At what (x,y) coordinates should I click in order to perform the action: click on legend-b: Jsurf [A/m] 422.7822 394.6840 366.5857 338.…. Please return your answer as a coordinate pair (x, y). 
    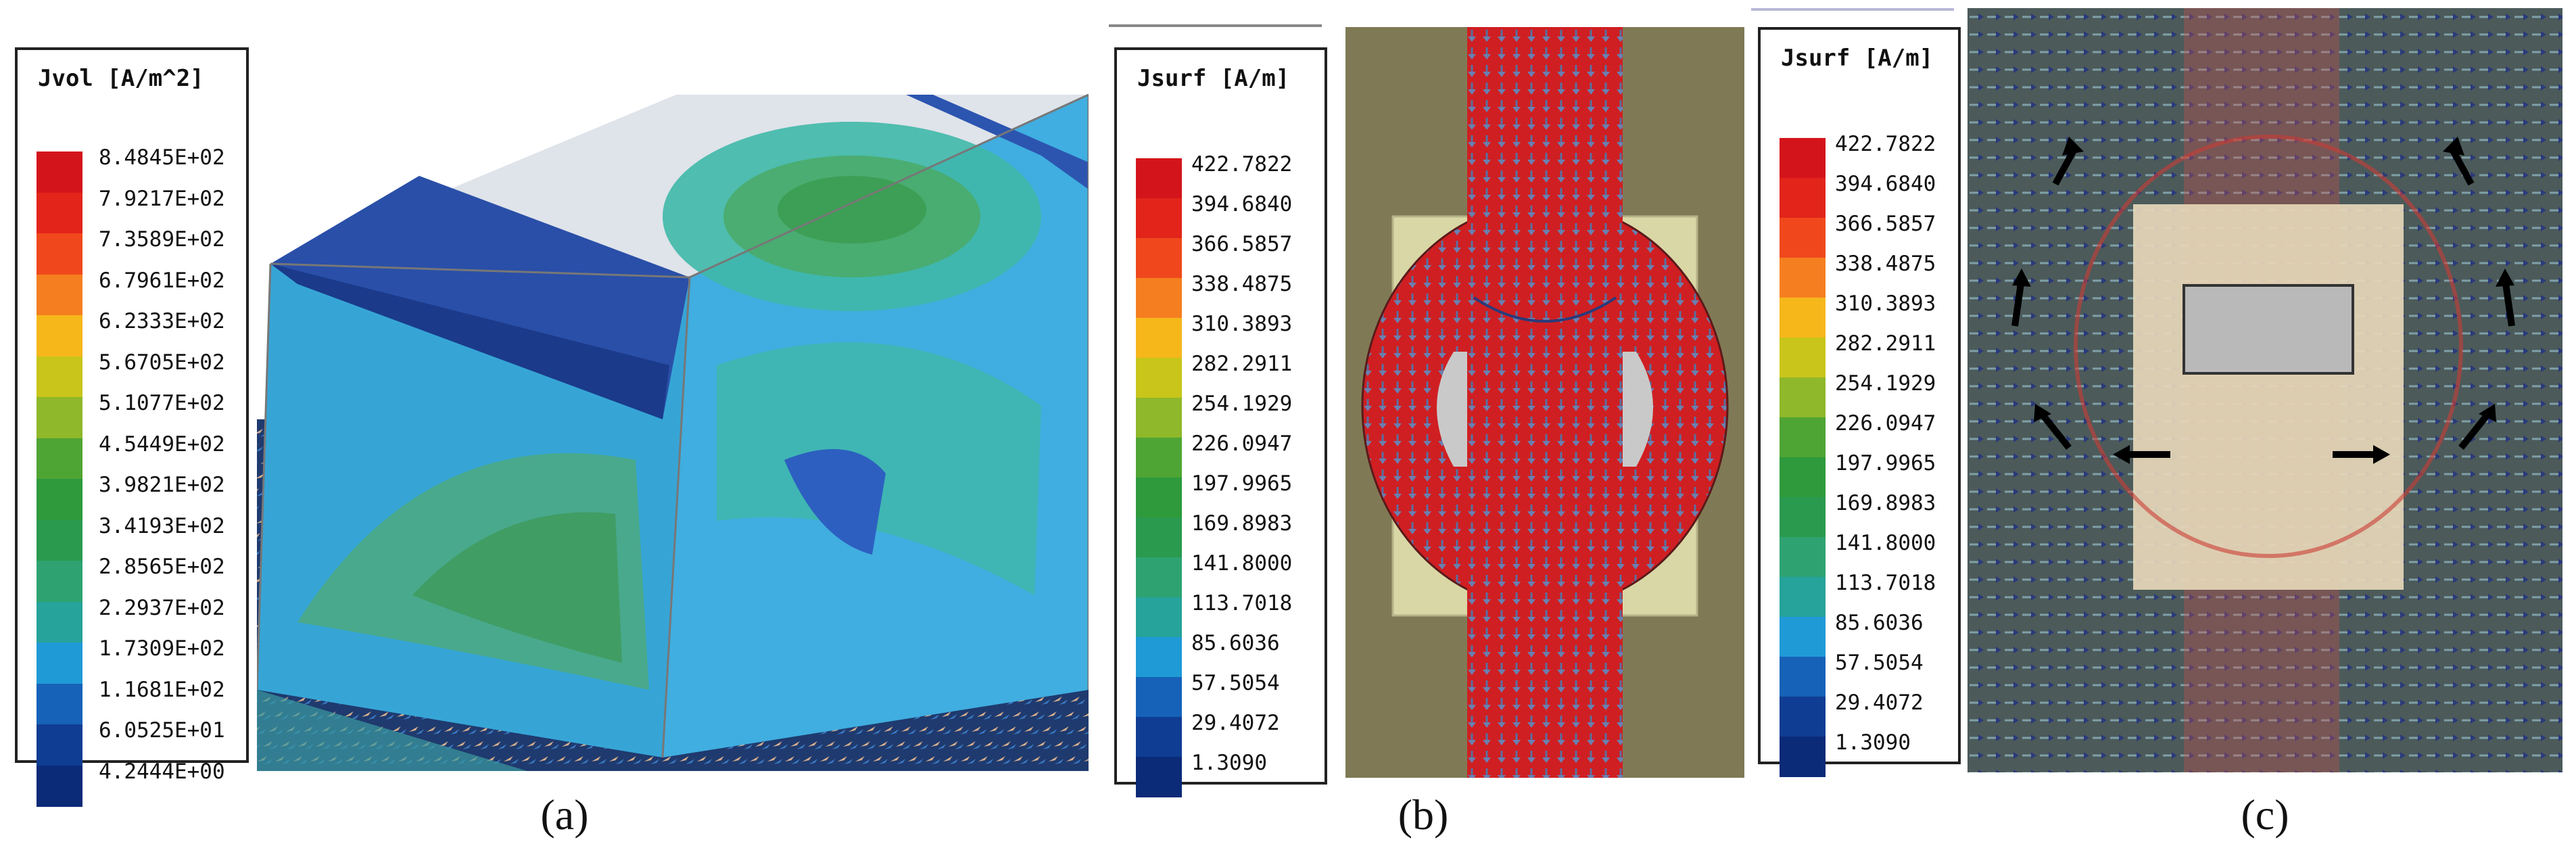
    Looking at the image, I should click on (1220, 422).